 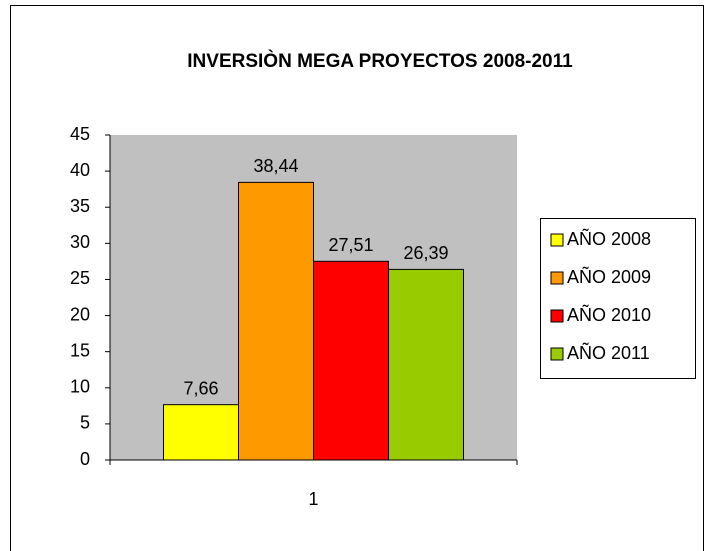 What do you see at coordinates (200, 388) in the screenshot?
I see `value-label: 7,66` at bounding box center [200, 388].